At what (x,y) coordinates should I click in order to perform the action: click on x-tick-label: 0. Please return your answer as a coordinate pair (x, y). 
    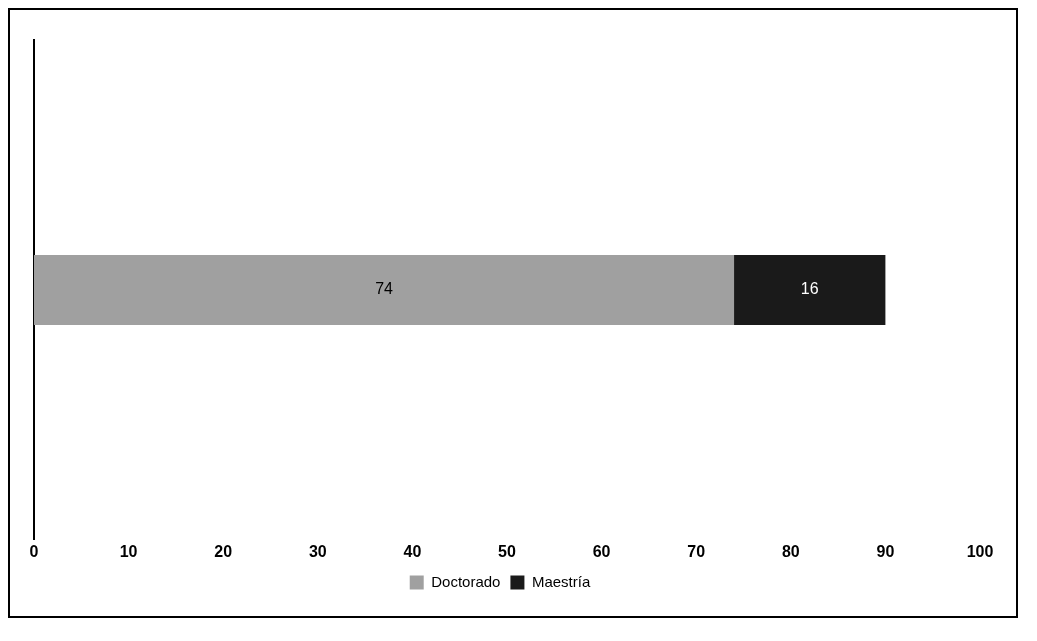
    Looking at the image, I should click on (34, 551).